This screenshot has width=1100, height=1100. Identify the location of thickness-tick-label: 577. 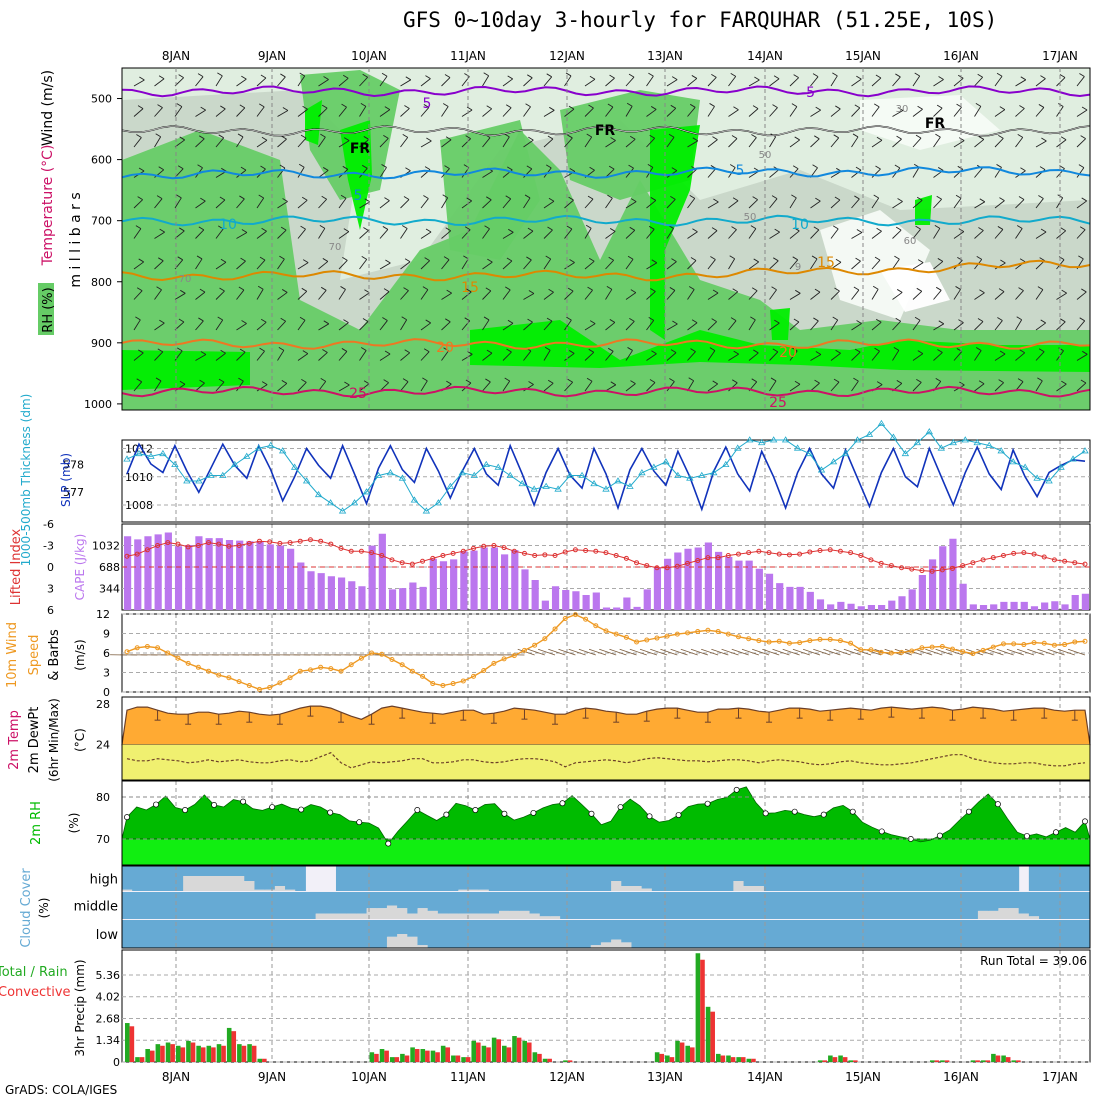
(73, 492).